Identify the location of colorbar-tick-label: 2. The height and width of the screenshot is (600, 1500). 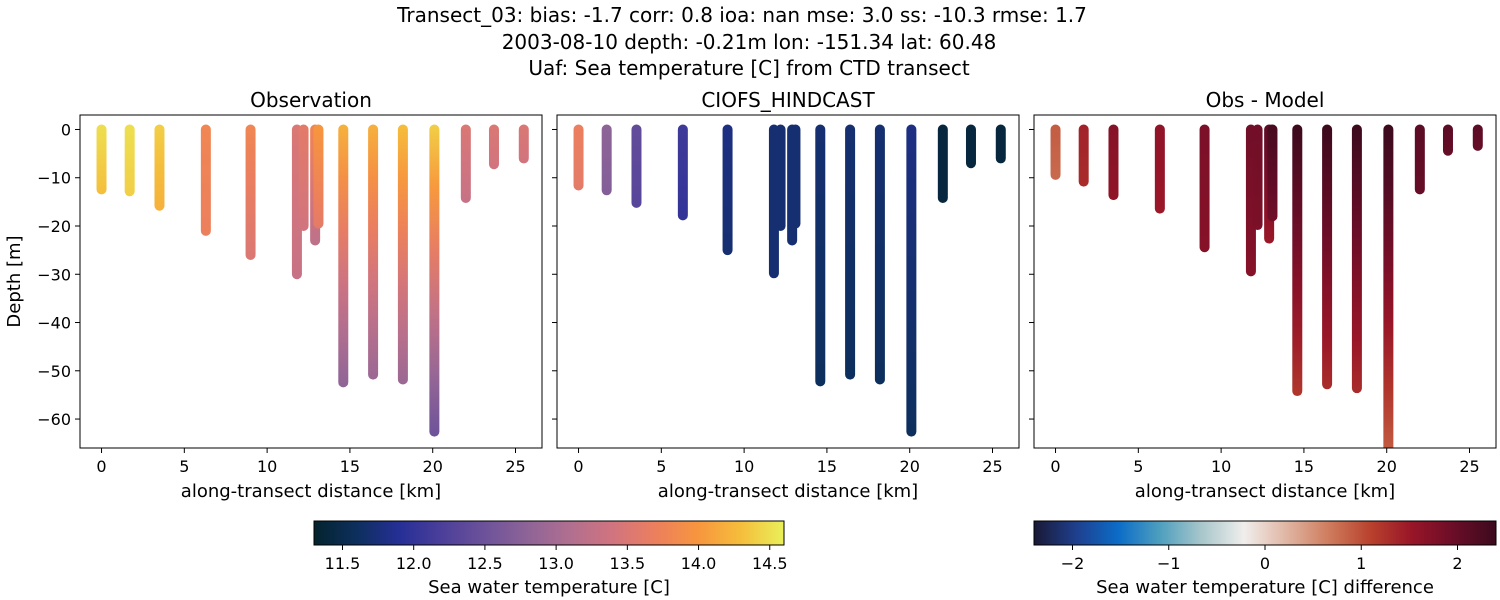
(1457, 563).